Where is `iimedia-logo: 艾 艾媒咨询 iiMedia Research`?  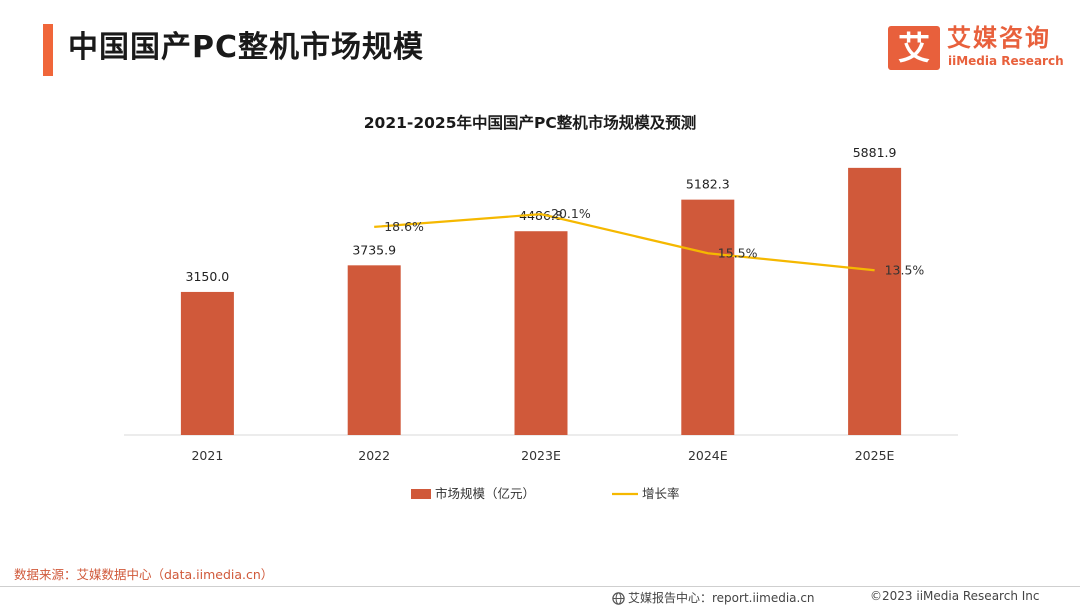 iimedia-logo: 艾 艾媒咨询 iiMedia Research is located at coordinates (976, 47).